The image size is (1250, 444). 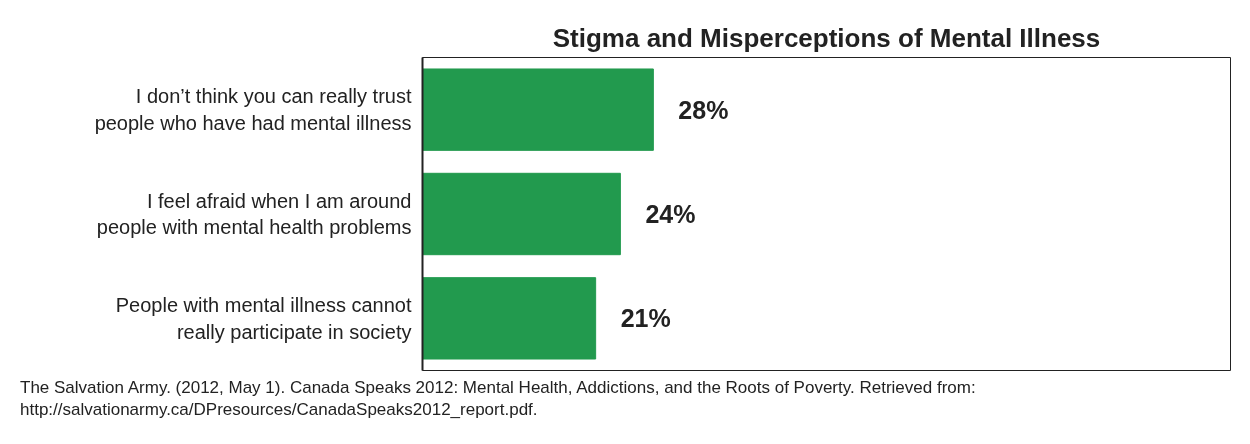 I want to click on data-label: 28%, so click(x=703, y=109).